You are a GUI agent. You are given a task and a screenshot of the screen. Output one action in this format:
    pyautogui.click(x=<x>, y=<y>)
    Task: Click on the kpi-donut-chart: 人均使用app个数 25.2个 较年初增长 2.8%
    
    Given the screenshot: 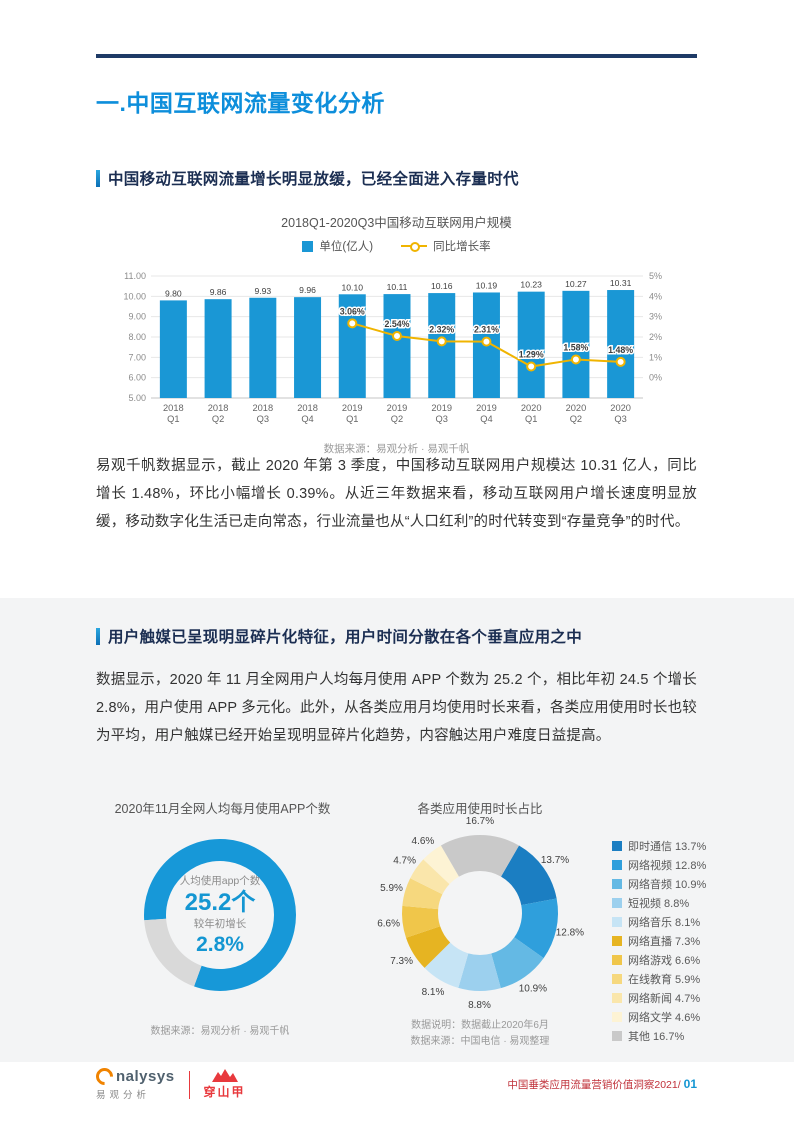 What is the action you would take?
    pyautogui.click(x=220, y=915)
    